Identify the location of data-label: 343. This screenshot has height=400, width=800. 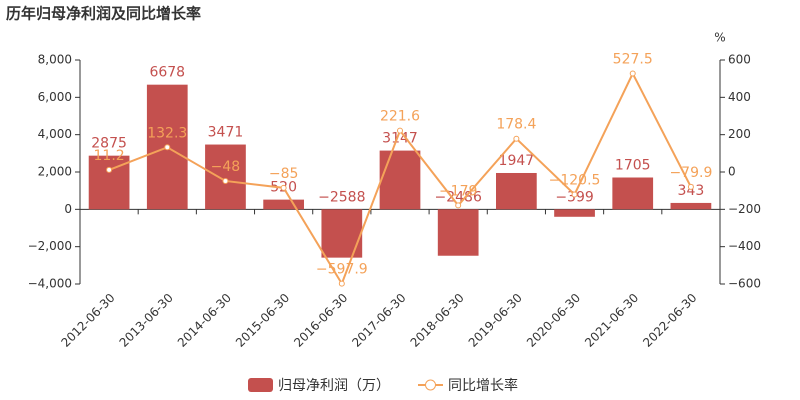
(691, 191).